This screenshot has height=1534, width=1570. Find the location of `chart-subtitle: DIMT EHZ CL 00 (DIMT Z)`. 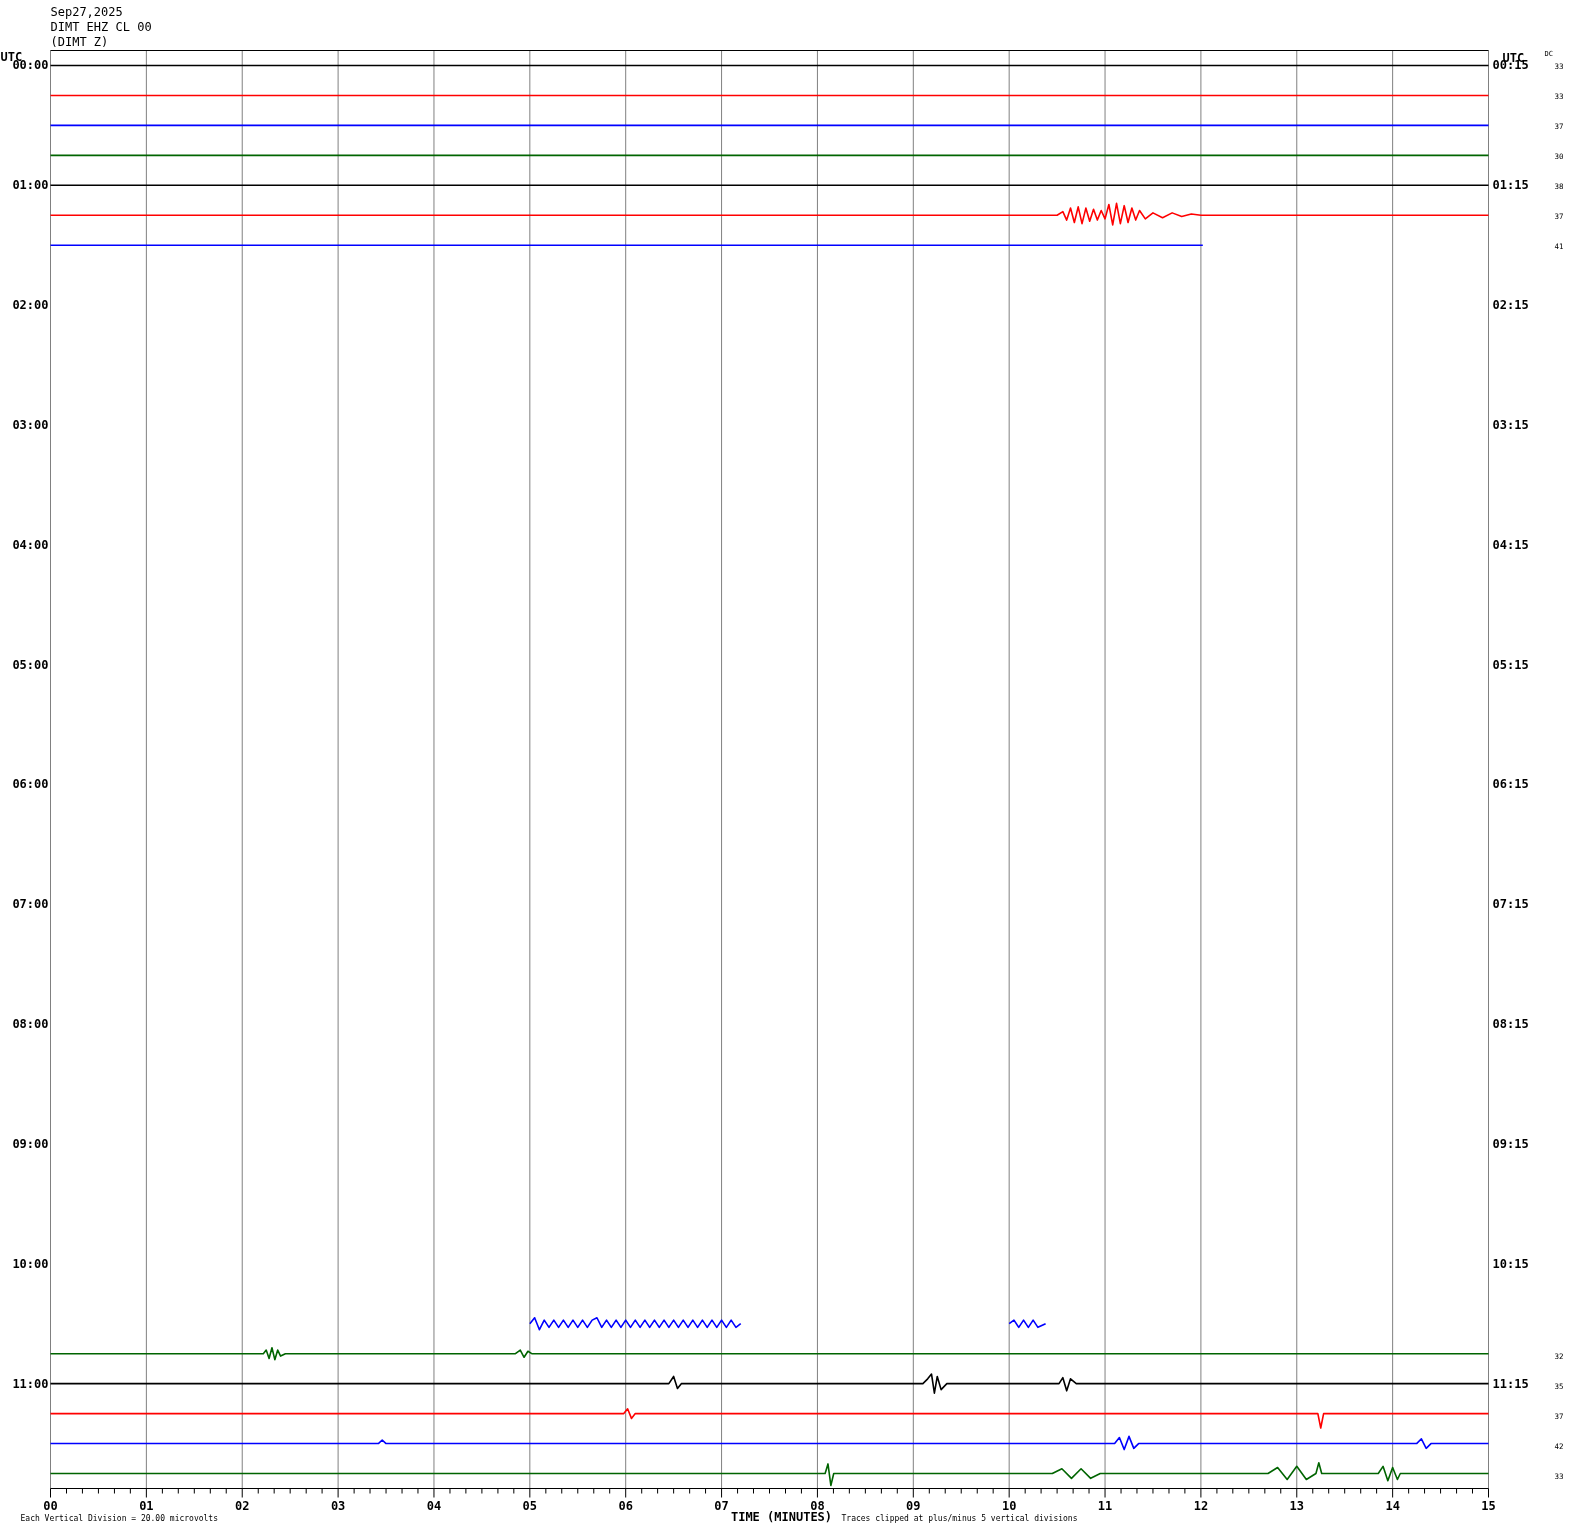

chart-subtitle: DIMT EHZ CL 00 (DIMT Z) is located at coordinates (101, 34).